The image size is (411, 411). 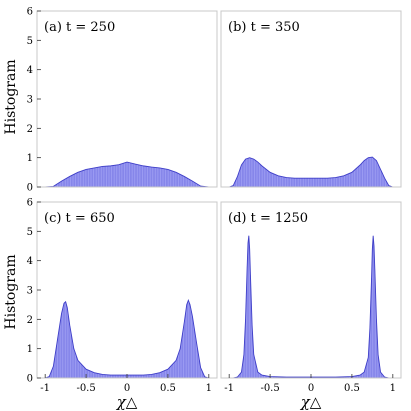 What do you see at coordinates (79, 218) in the screenshot?
I see `panel-c-label: (c) t = 650` at bounding box center [79, 218].